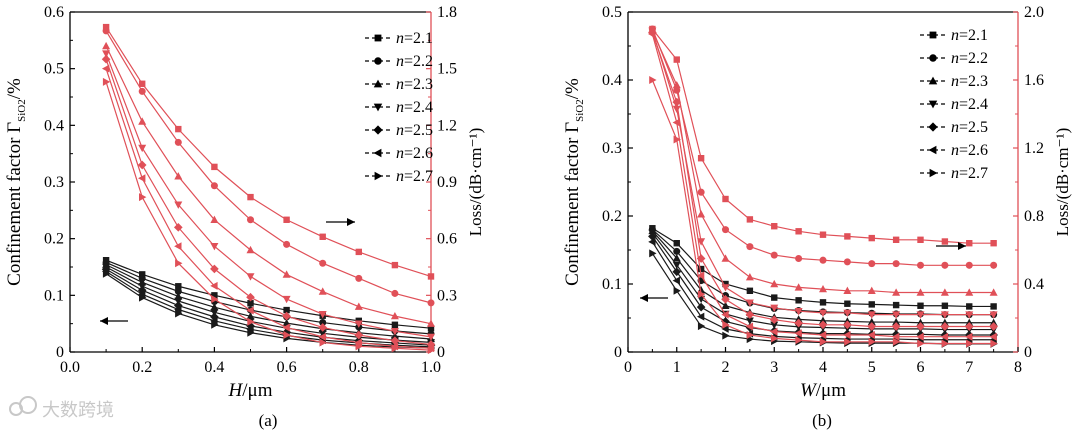 Image resolution: width=1080 pixels, height=431 pixels. Describe the element at coordinates (1062, 182) in the screenshot. I see `y-axis-right-label: Loss/(dB·cm⁻¹)` at that location.